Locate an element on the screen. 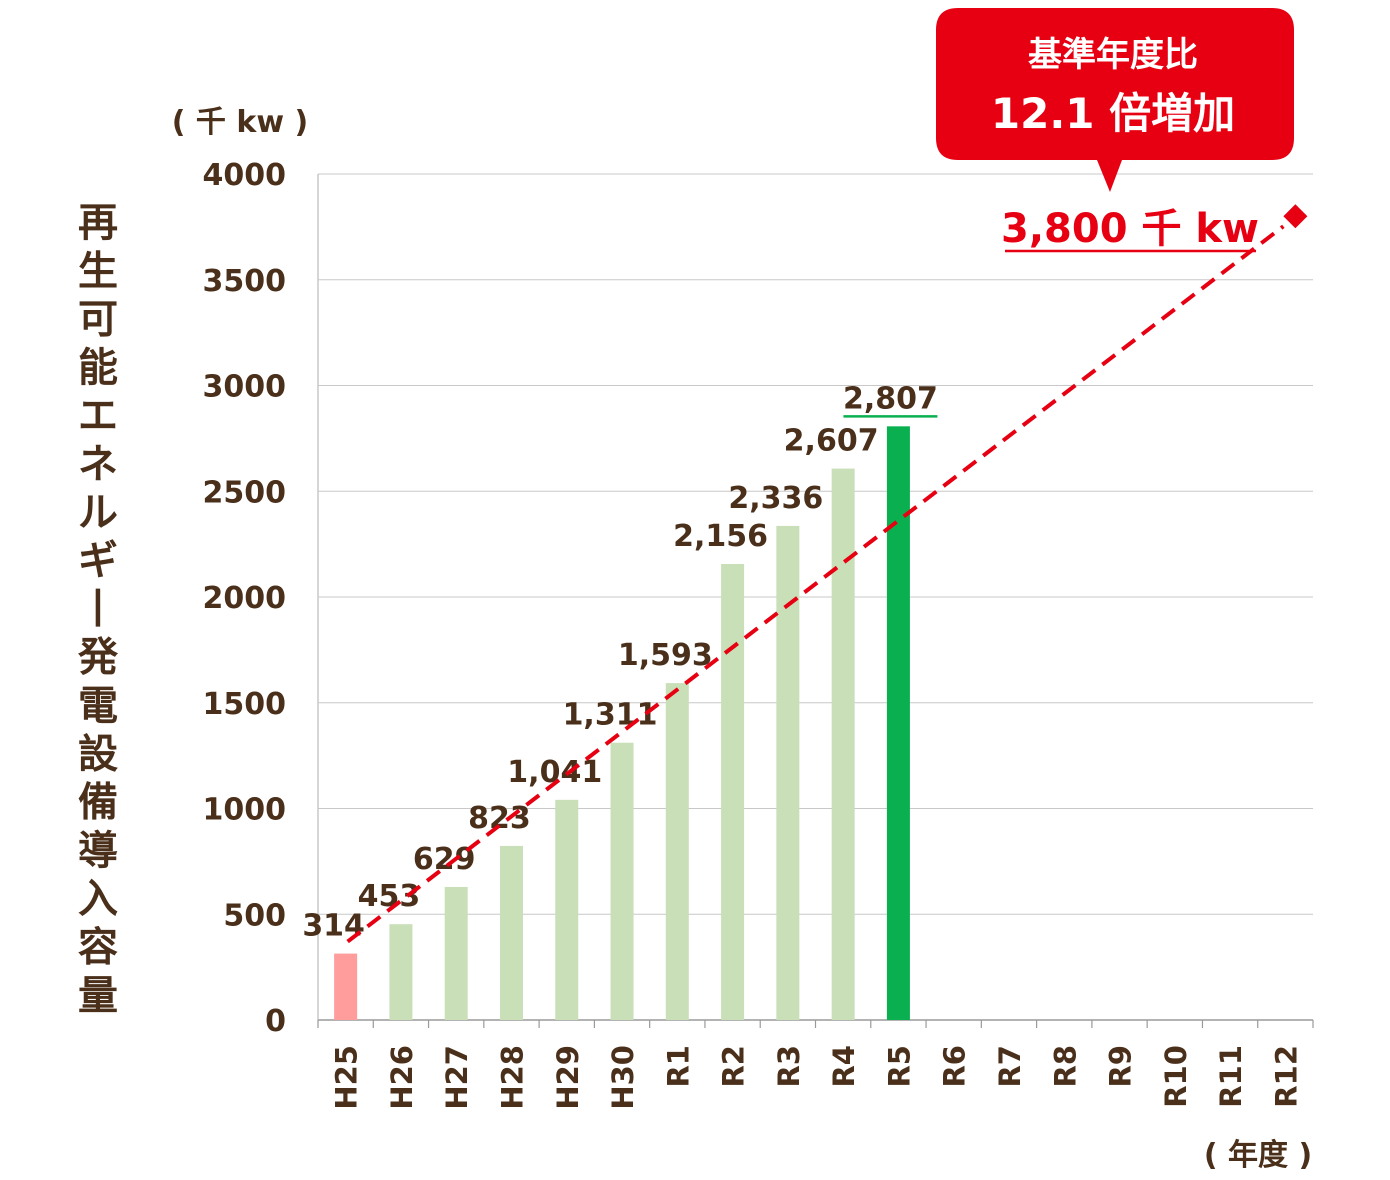 This screenshot has width=1390, height=1180. x-tick-R7: R7 is located at coordinates (1010, 1066).